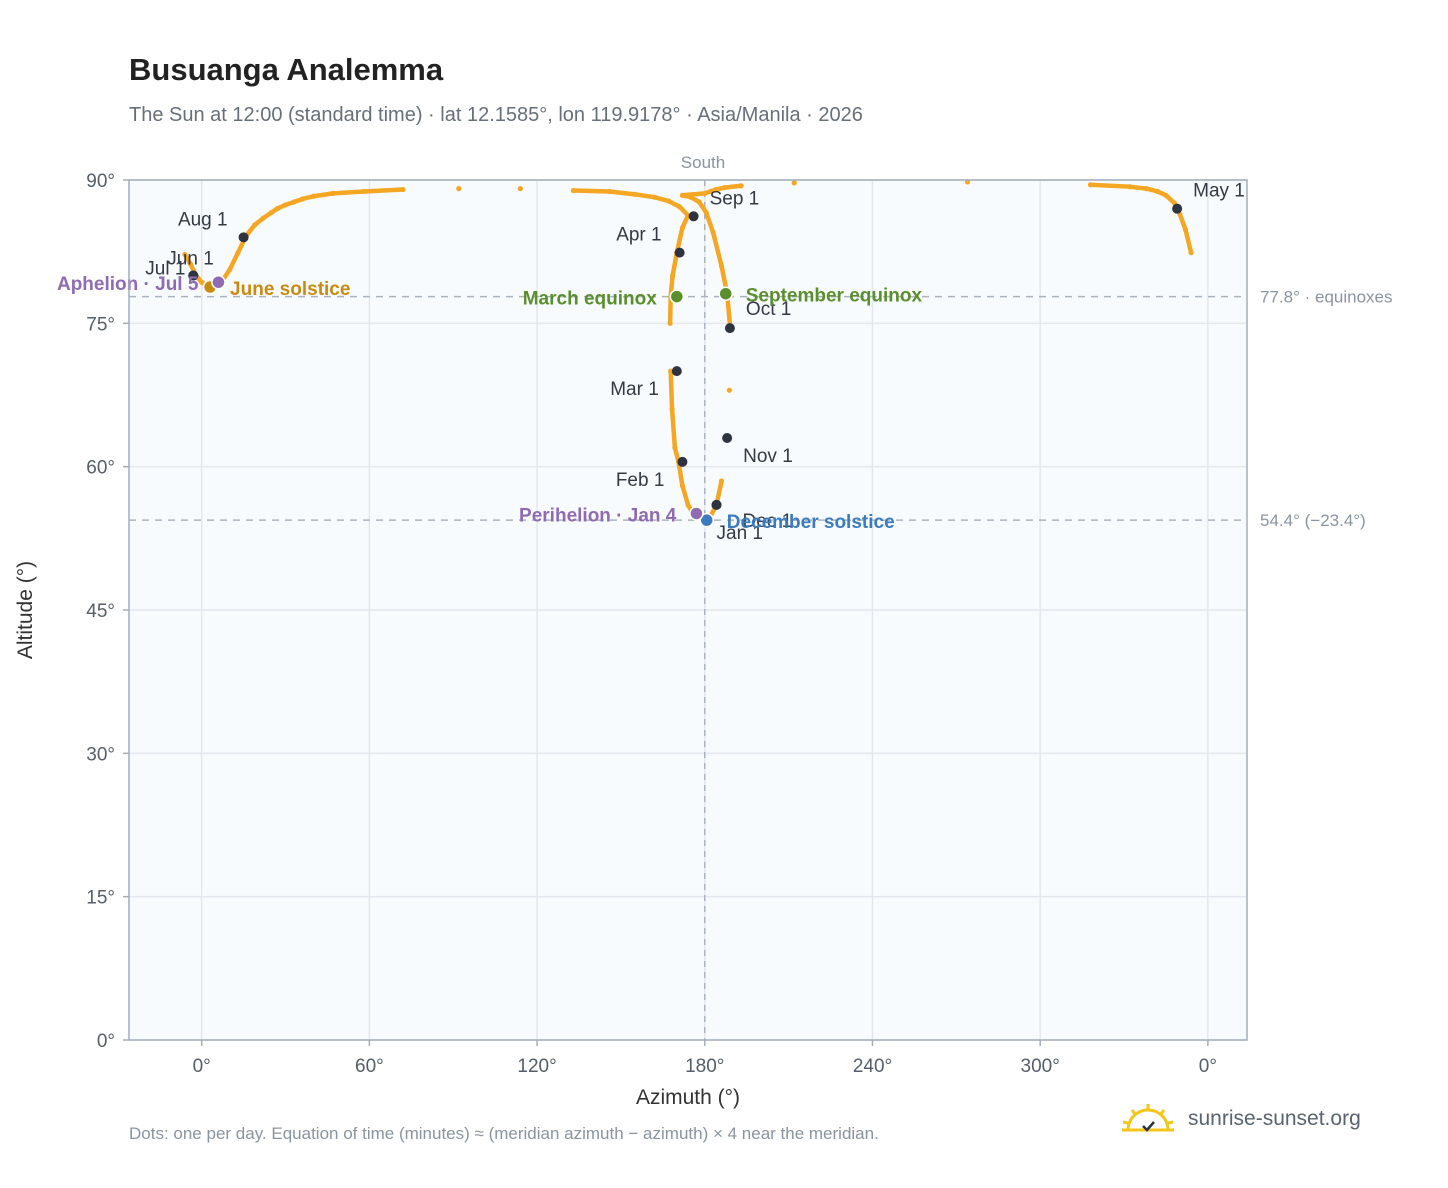 This screenshot has height=1188, width=1448. What do you see at coordinates (100, 181) in the screenshot?
I see `y-tick-label: 90°` at bounding box center [100, 181].